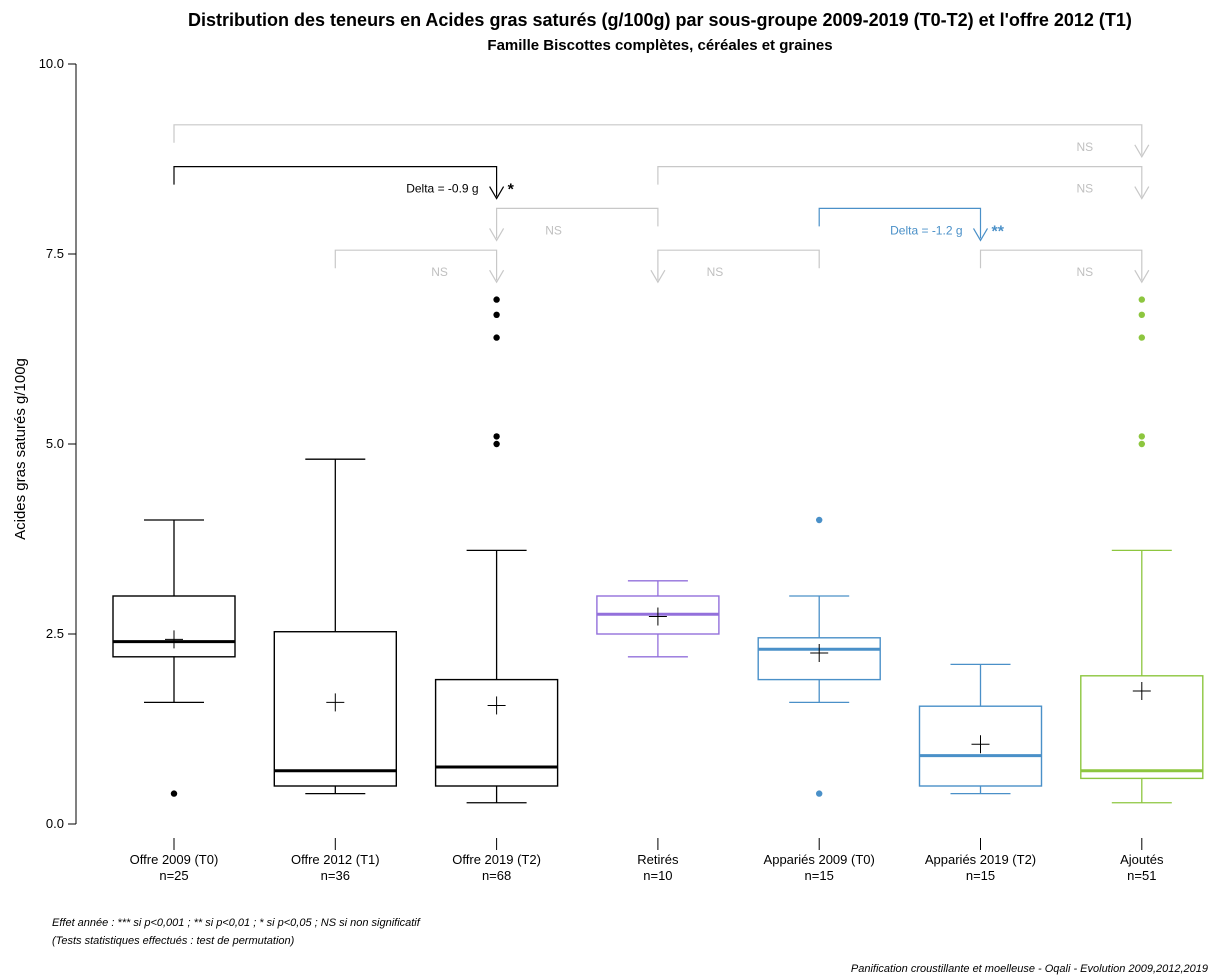  What do you see at coordinates (51, 63) in the screenshot?
I see `y-tick-label: 10.0` at bounding box center [51, 63].